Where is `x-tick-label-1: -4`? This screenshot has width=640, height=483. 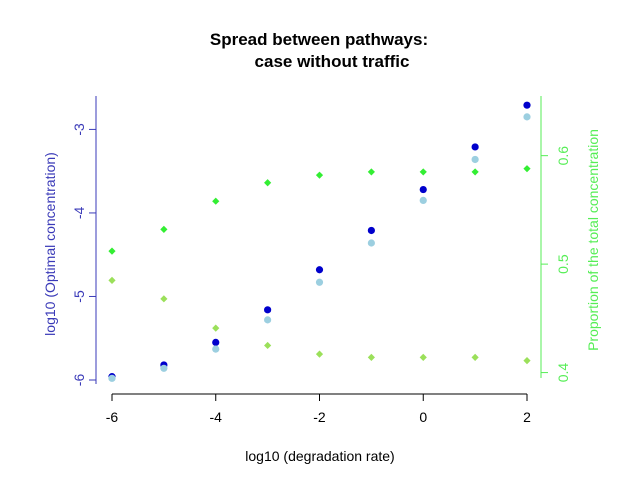 x-tick-label-1: -4 is located at coordinates (216, 417).